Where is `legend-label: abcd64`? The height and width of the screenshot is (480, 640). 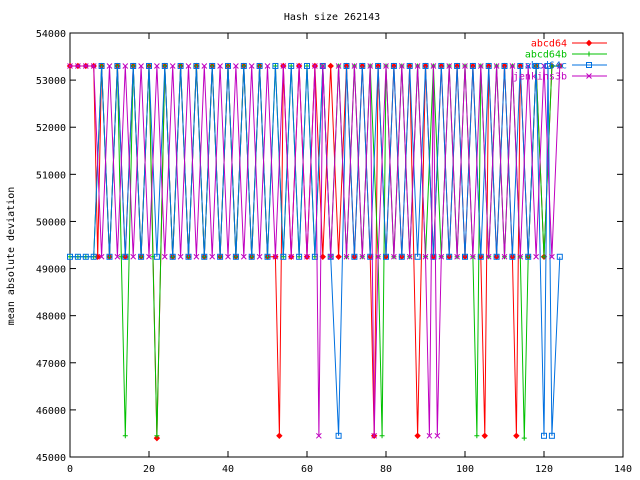
legend-label: abcd64 is located at coordinates (549, 44).